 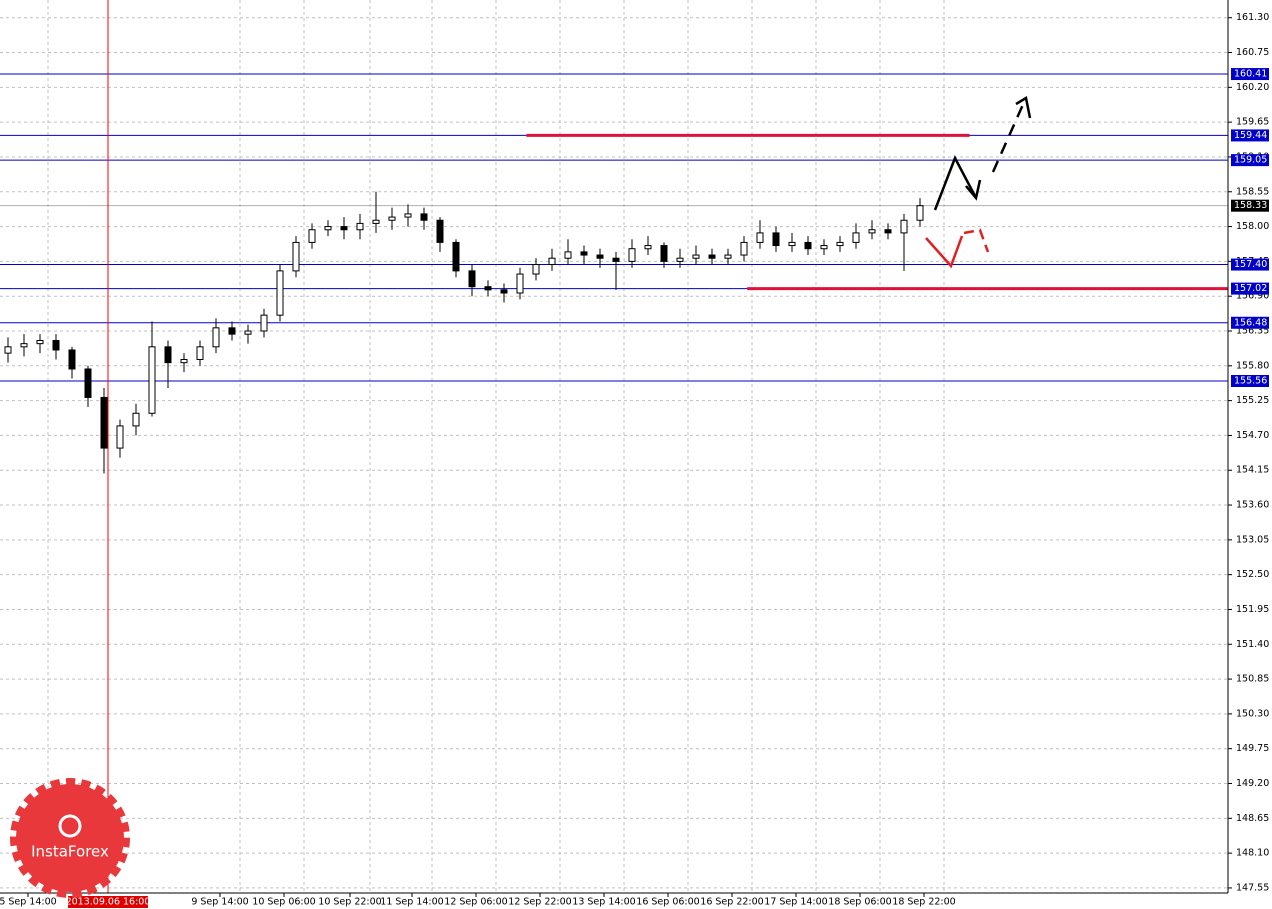 I want to click on forecast-arrows, so click(x=978, y=182).